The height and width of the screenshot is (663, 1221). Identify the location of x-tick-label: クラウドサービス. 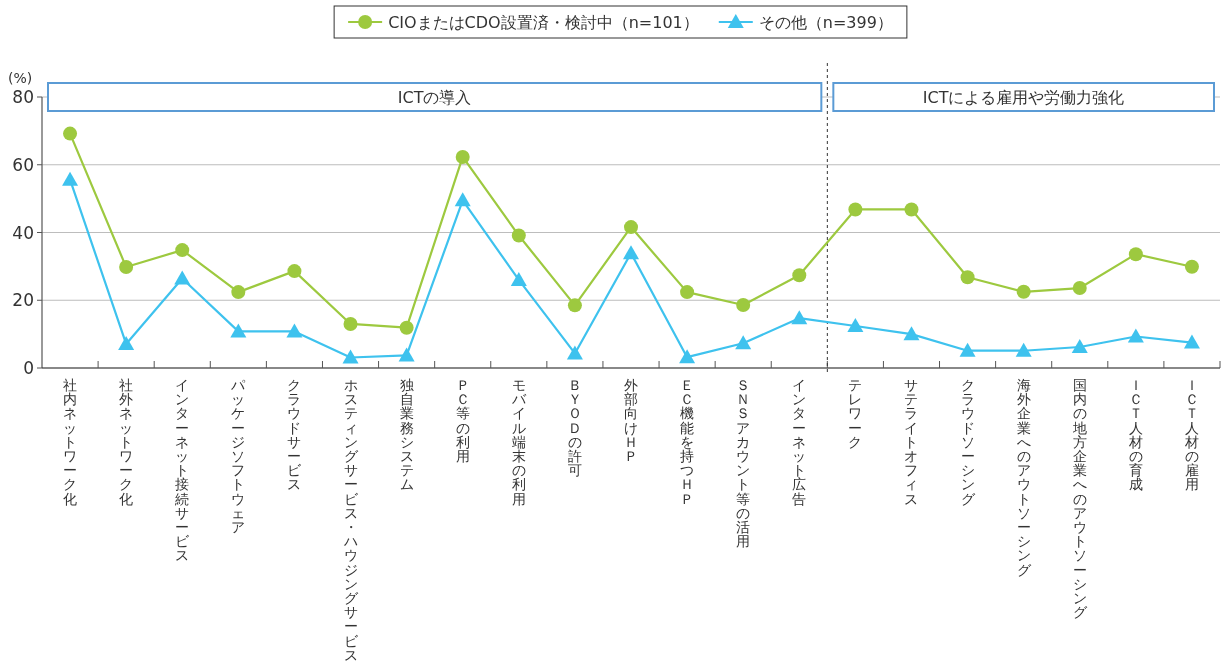
(295, 435).